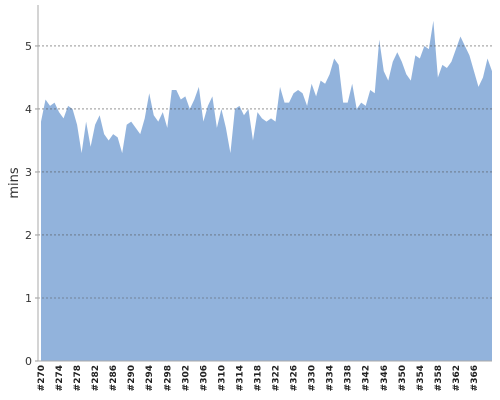 Image resolution: width=500 pixels, height=400 pixels. What do you see at coordinates (367, 378) in the screenshot?
I see `x-tick-label: #342` at bounding box center [367, 378].